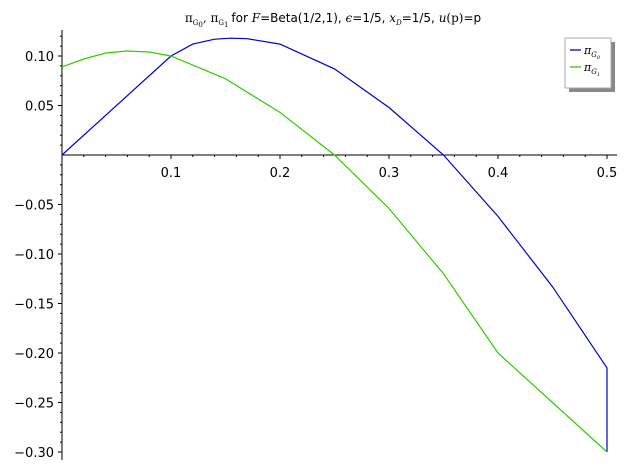 This screenshot has height=468, width=627. I want to click on x-tick-label: 0.4, so click(498, 173).